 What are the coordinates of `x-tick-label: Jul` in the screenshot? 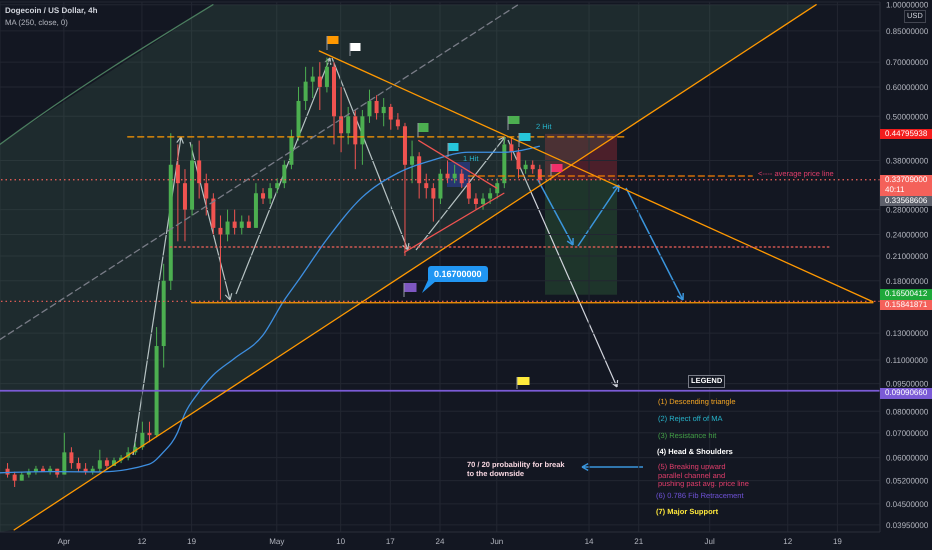 It's located at (710, 541).